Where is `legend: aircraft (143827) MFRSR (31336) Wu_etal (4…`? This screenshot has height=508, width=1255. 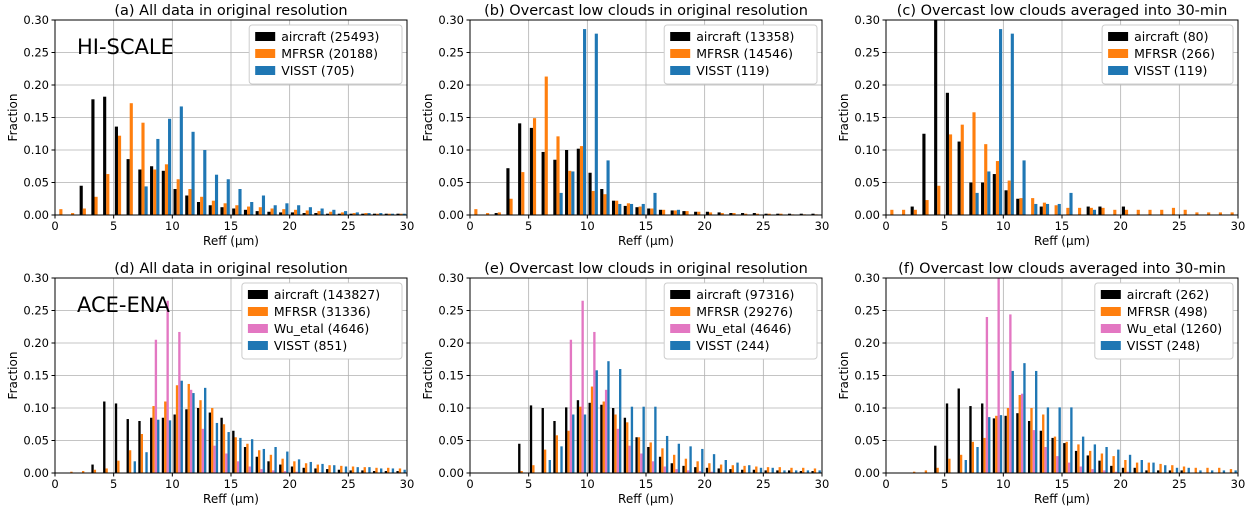
legend: aircraft (143827) MFRSR (31336) Wu_etal (4… is located at coordinates (322, 321).